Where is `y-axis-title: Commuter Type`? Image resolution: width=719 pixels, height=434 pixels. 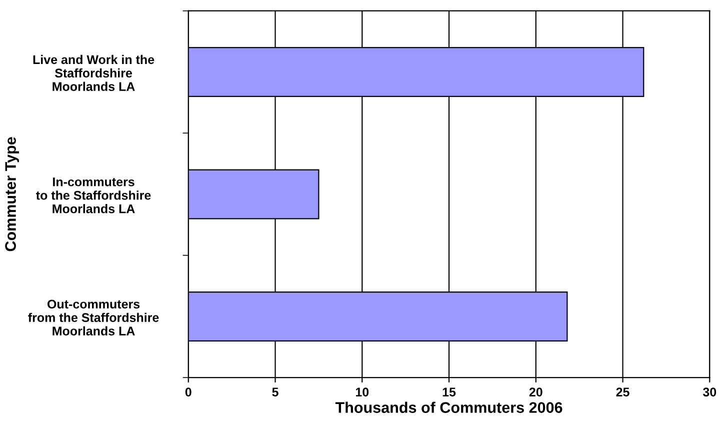 y-axis-title: Commuter Type is located at coordinates (12, 194).